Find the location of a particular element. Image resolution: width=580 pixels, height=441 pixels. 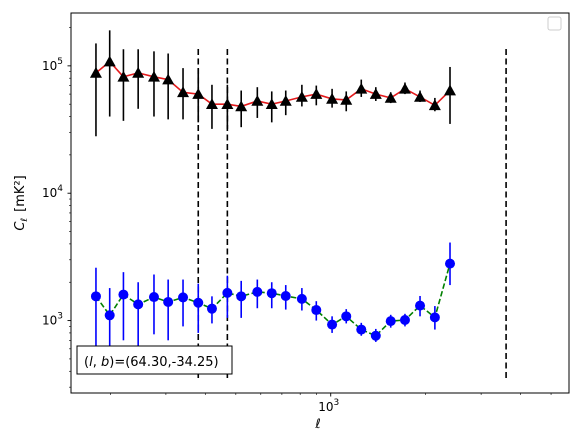

y-tick-label: 10³ is located at coordinates (52, 320).